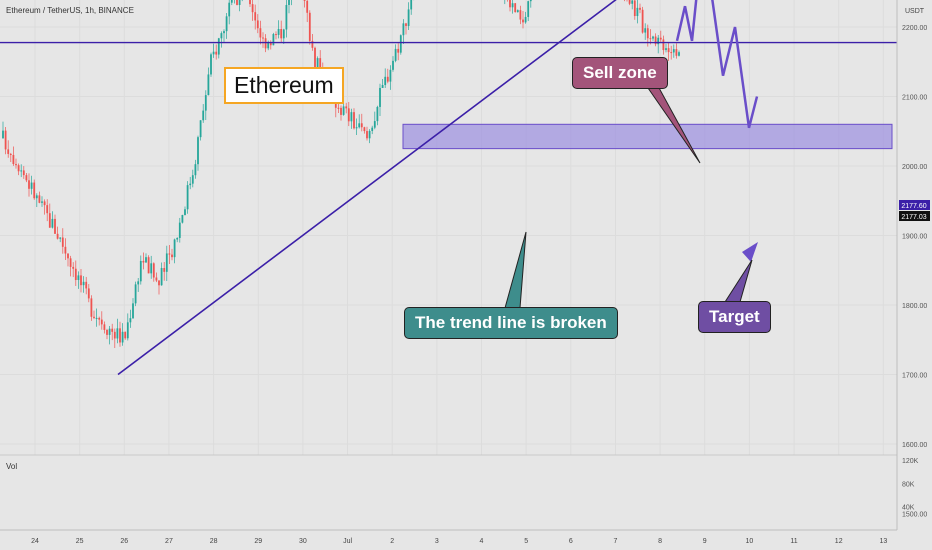  I want to click on time-tick-label: 4, so click(482, 541).